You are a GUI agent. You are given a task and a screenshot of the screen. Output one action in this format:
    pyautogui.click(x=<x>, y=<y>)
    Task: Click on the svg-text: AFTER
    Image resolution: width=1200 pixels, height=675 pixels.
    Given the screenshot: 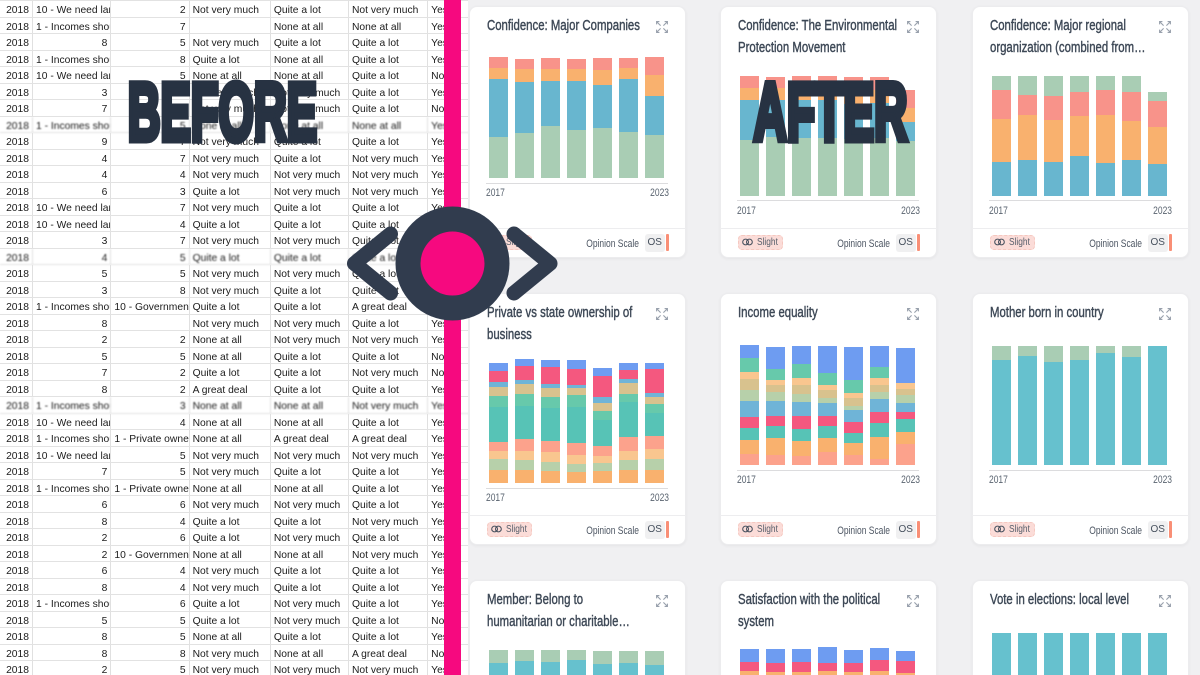 What is the action you would take?
    pyautogui.click(x=831, y=112)
    